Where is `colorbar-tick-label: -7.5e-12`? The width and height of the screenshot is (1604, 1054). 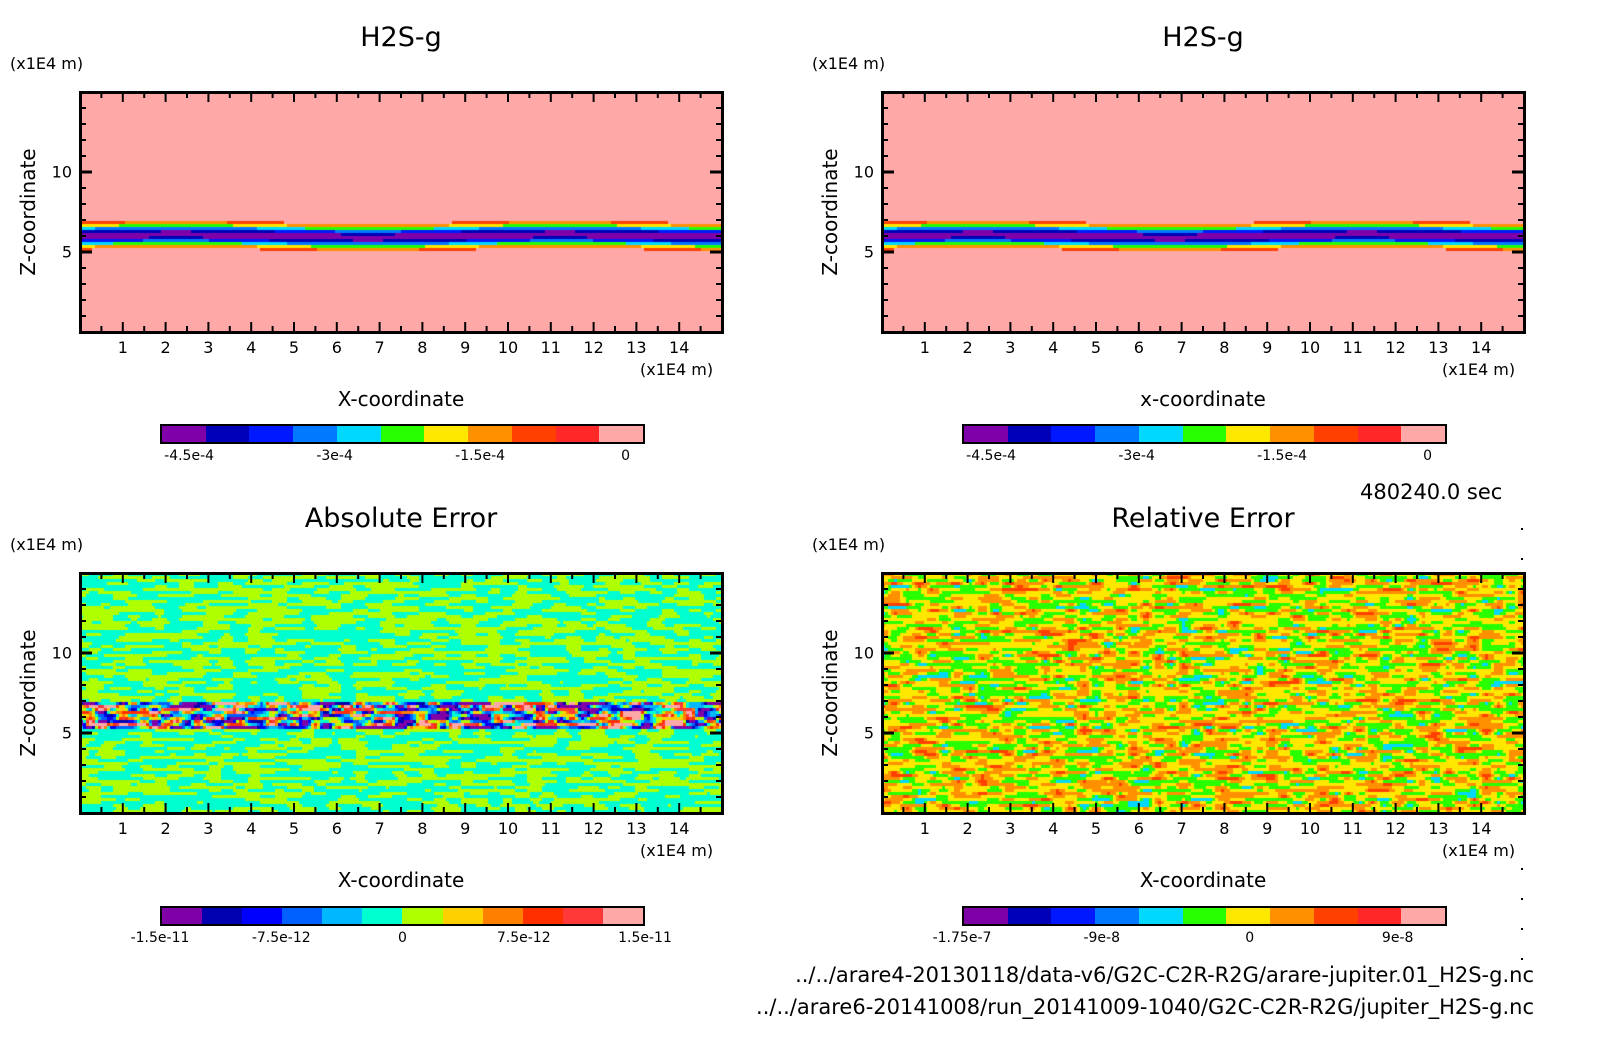
colorbar-tick-label: -7.5e-12 is located at coordinates (281, 938).